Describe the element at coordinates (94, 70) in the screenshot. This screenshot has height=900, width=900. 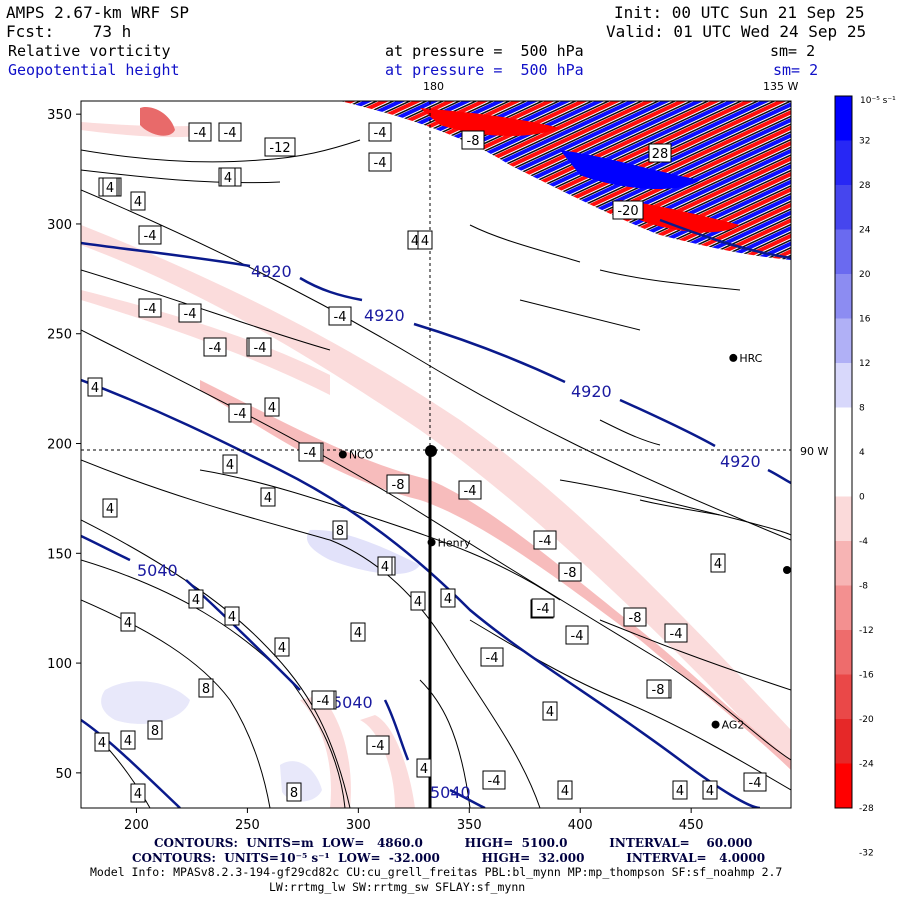
I see `field2-name: Geopotential height` at that location.